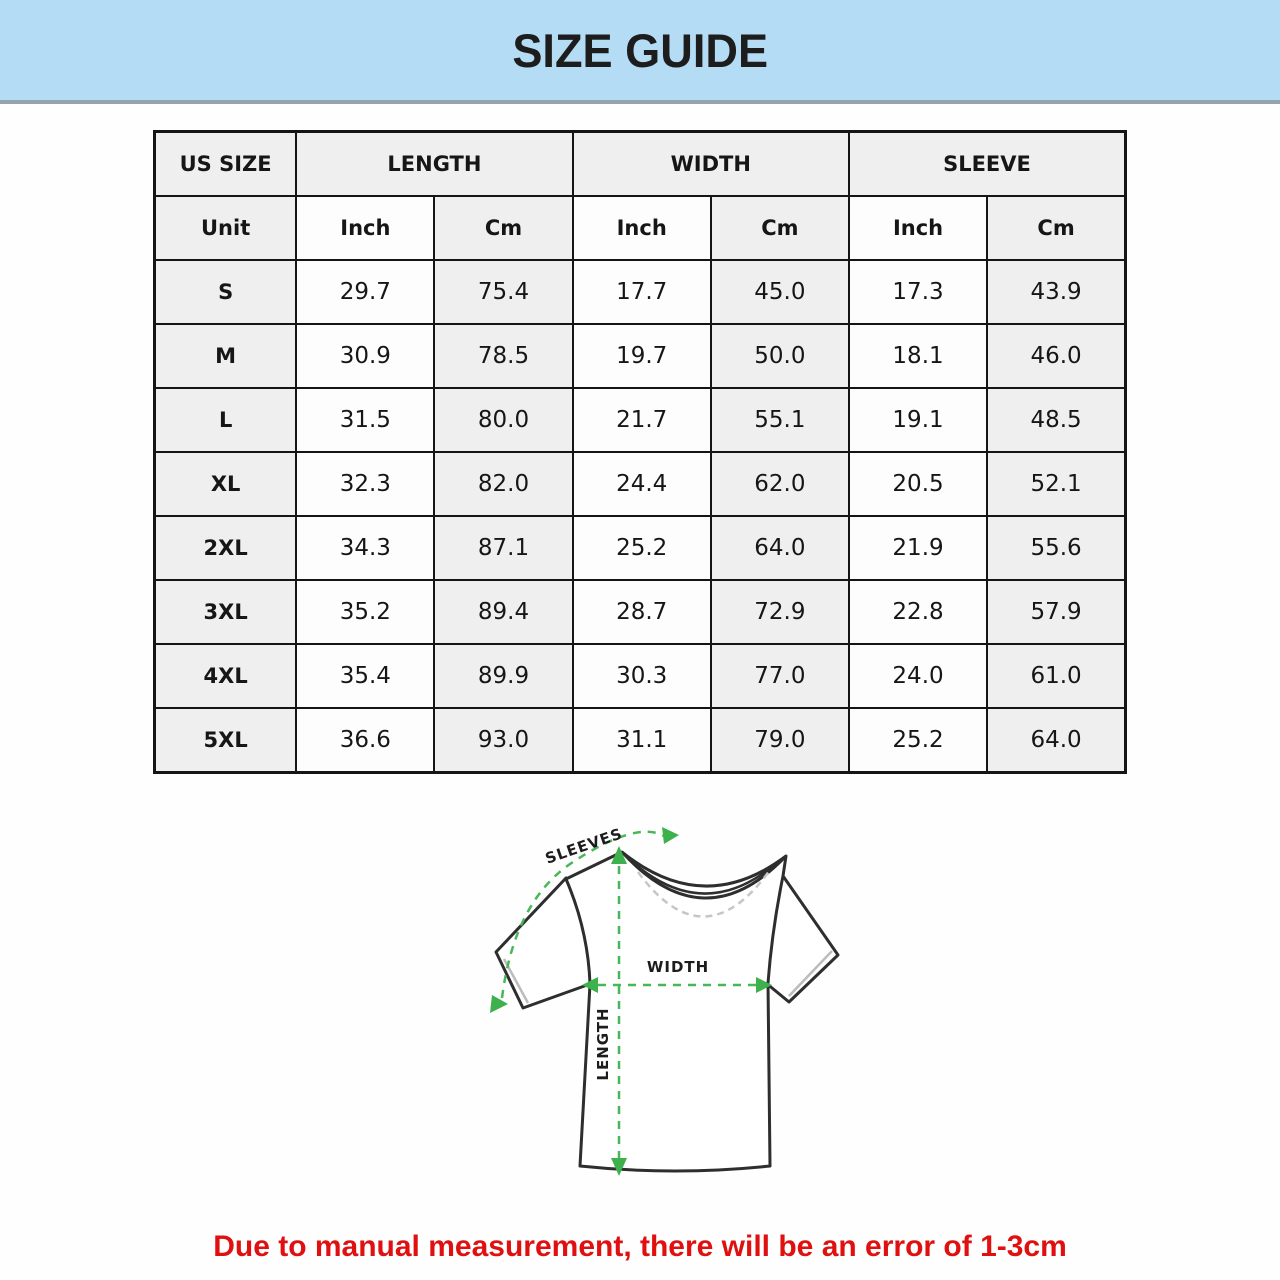 The height and width of the screenshot is (1280, 1280). I want to click on table-row: 2XL 34.3 87.1 25.2 64.0 21.9 55.6, so click(640, 548).